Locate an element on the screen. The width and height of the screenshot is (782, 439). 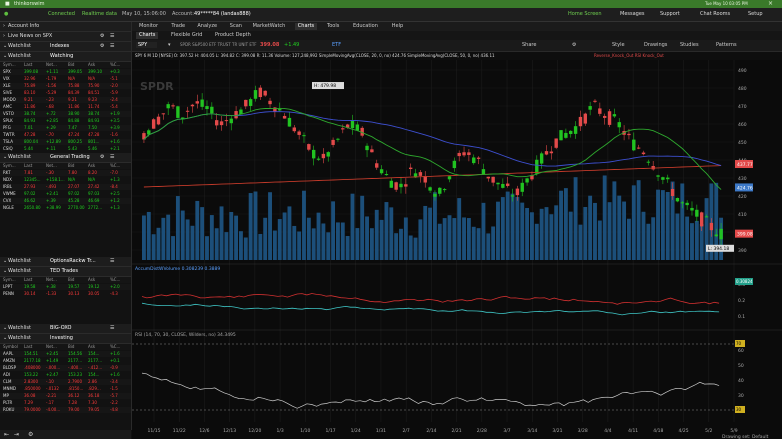
watchlist-header-5: ⌄ Watchlist TED Trades is located at coordinates (65, 272).